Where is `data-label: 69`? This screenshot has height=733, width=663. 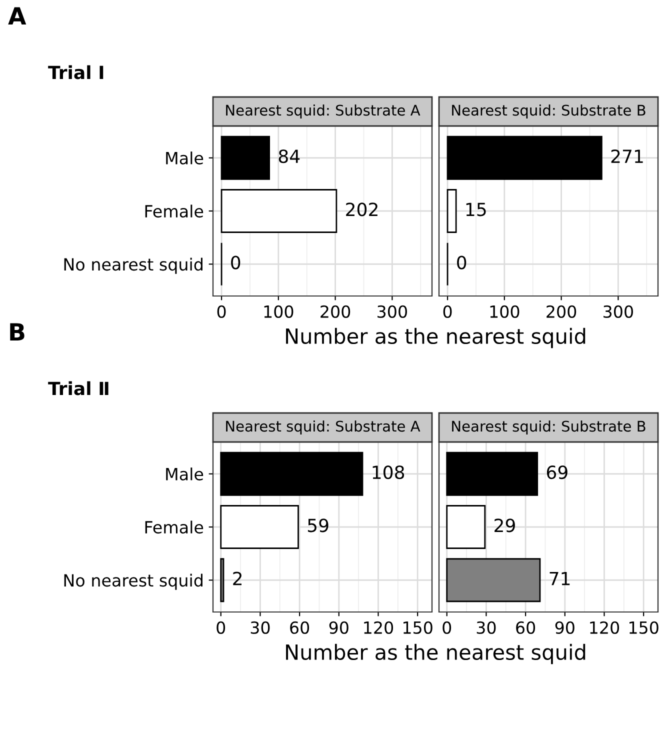
data-label: 69 is located at coordinates (557, 472).